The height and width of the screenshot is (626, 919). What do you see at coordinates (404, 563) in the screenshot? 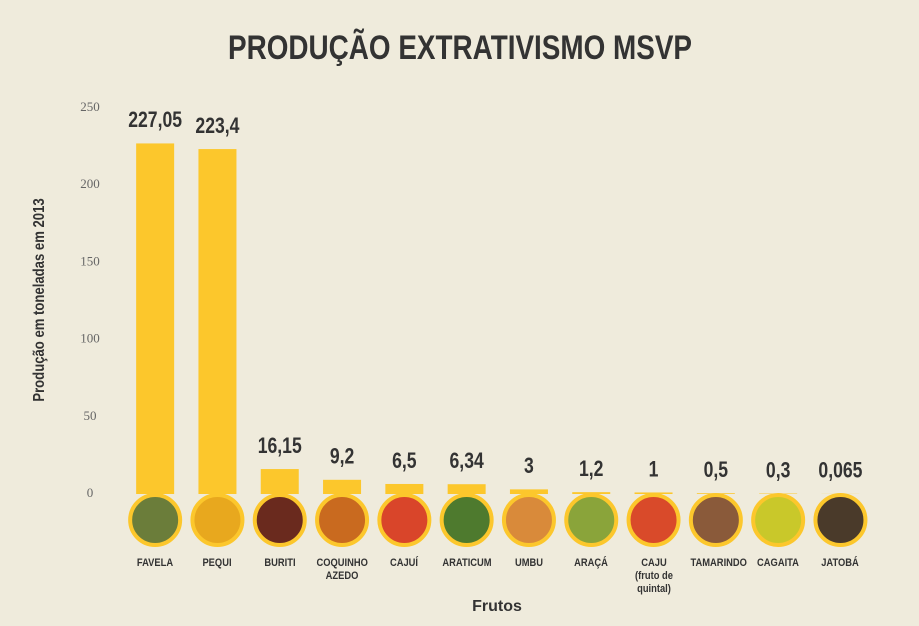
I see `x-tick-label: CAJUÍ` at bounding box center [404, 563].